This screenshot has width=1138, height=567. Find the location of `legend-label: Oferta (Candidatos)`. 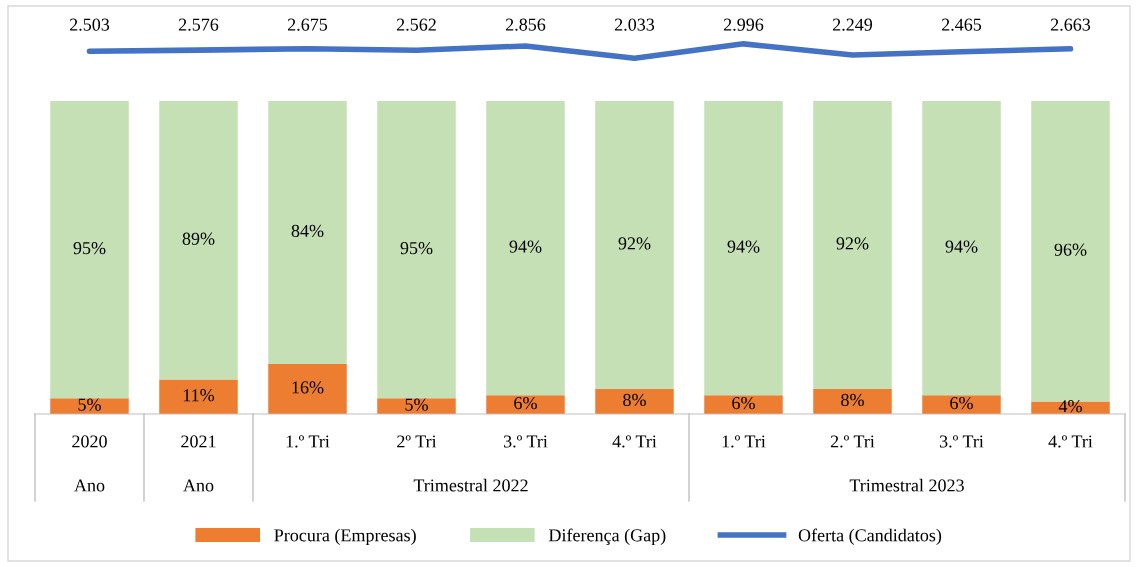

legend-label: Oferta (Candidatos) is located at coordinates (870, 537).